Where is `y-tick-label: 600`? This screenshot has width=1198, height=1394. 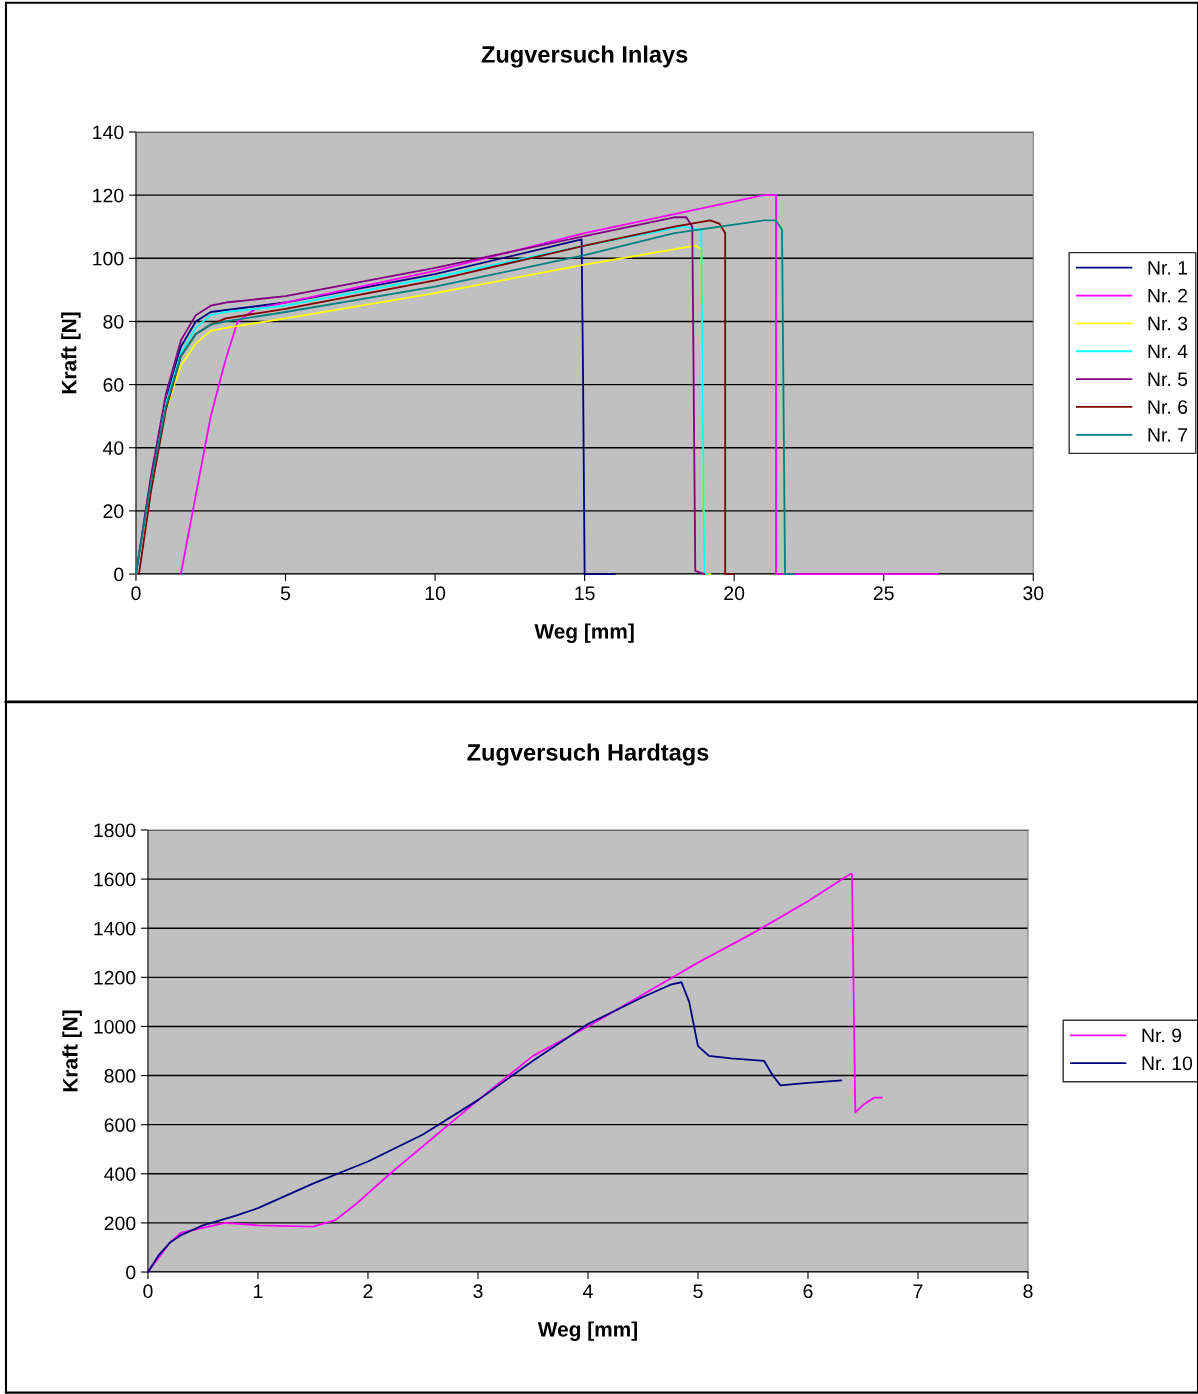
y-tick-label: 600 is located at coordinates (120, 1125).